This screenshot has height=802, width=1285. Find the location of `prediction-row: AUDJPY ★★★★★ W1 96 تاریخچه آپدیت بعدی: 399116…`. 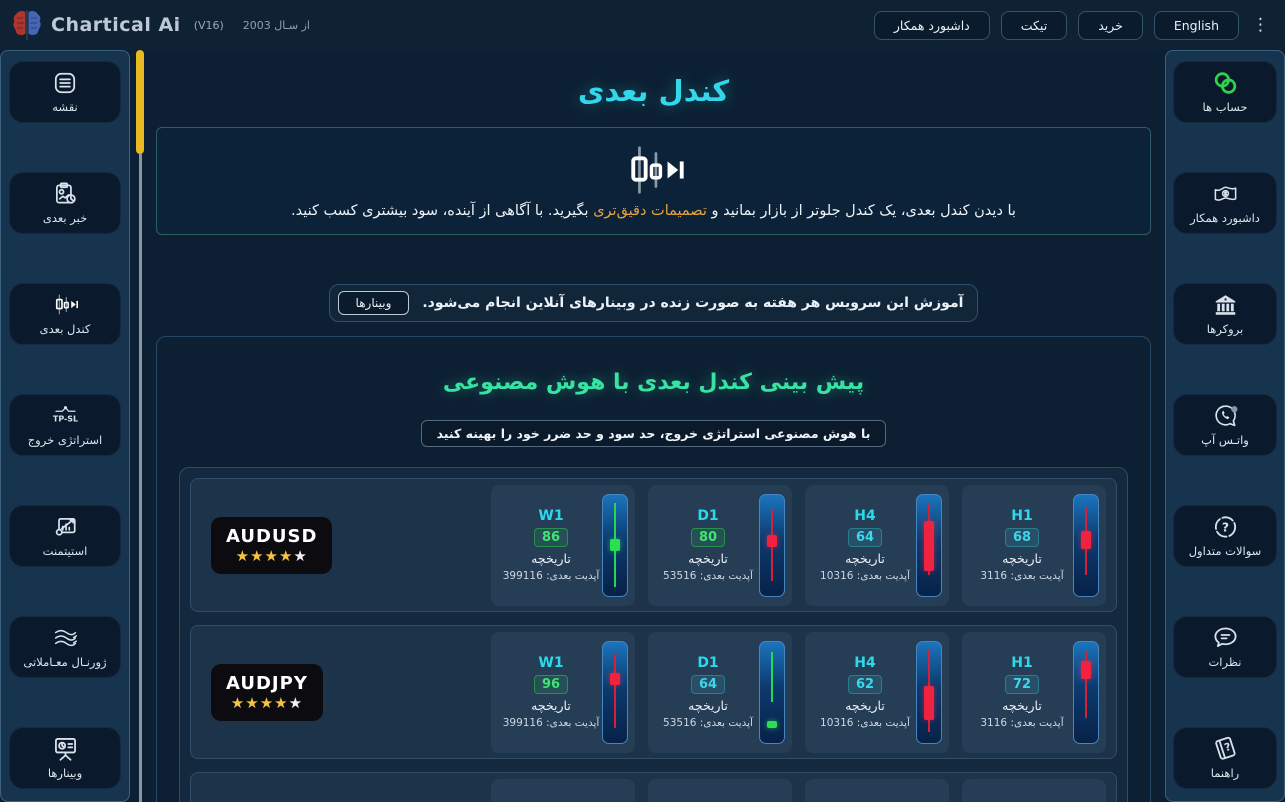

prediction-row: AUDJPY ★★★★★ W1 96 تاریخچه آپدیت بعدی: 399116… is located at coordinates (653, 692).